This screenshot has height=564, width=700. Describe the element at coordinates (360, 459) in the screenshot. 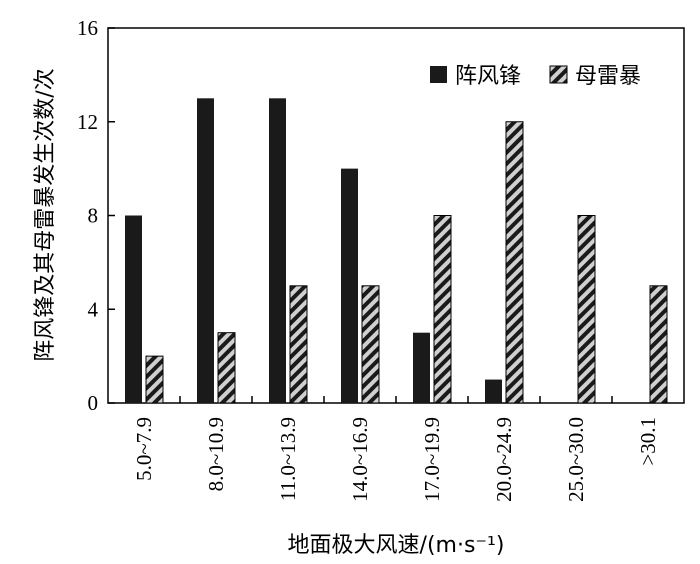

I see `x-tick-label: 14.0~16.9` at that location.